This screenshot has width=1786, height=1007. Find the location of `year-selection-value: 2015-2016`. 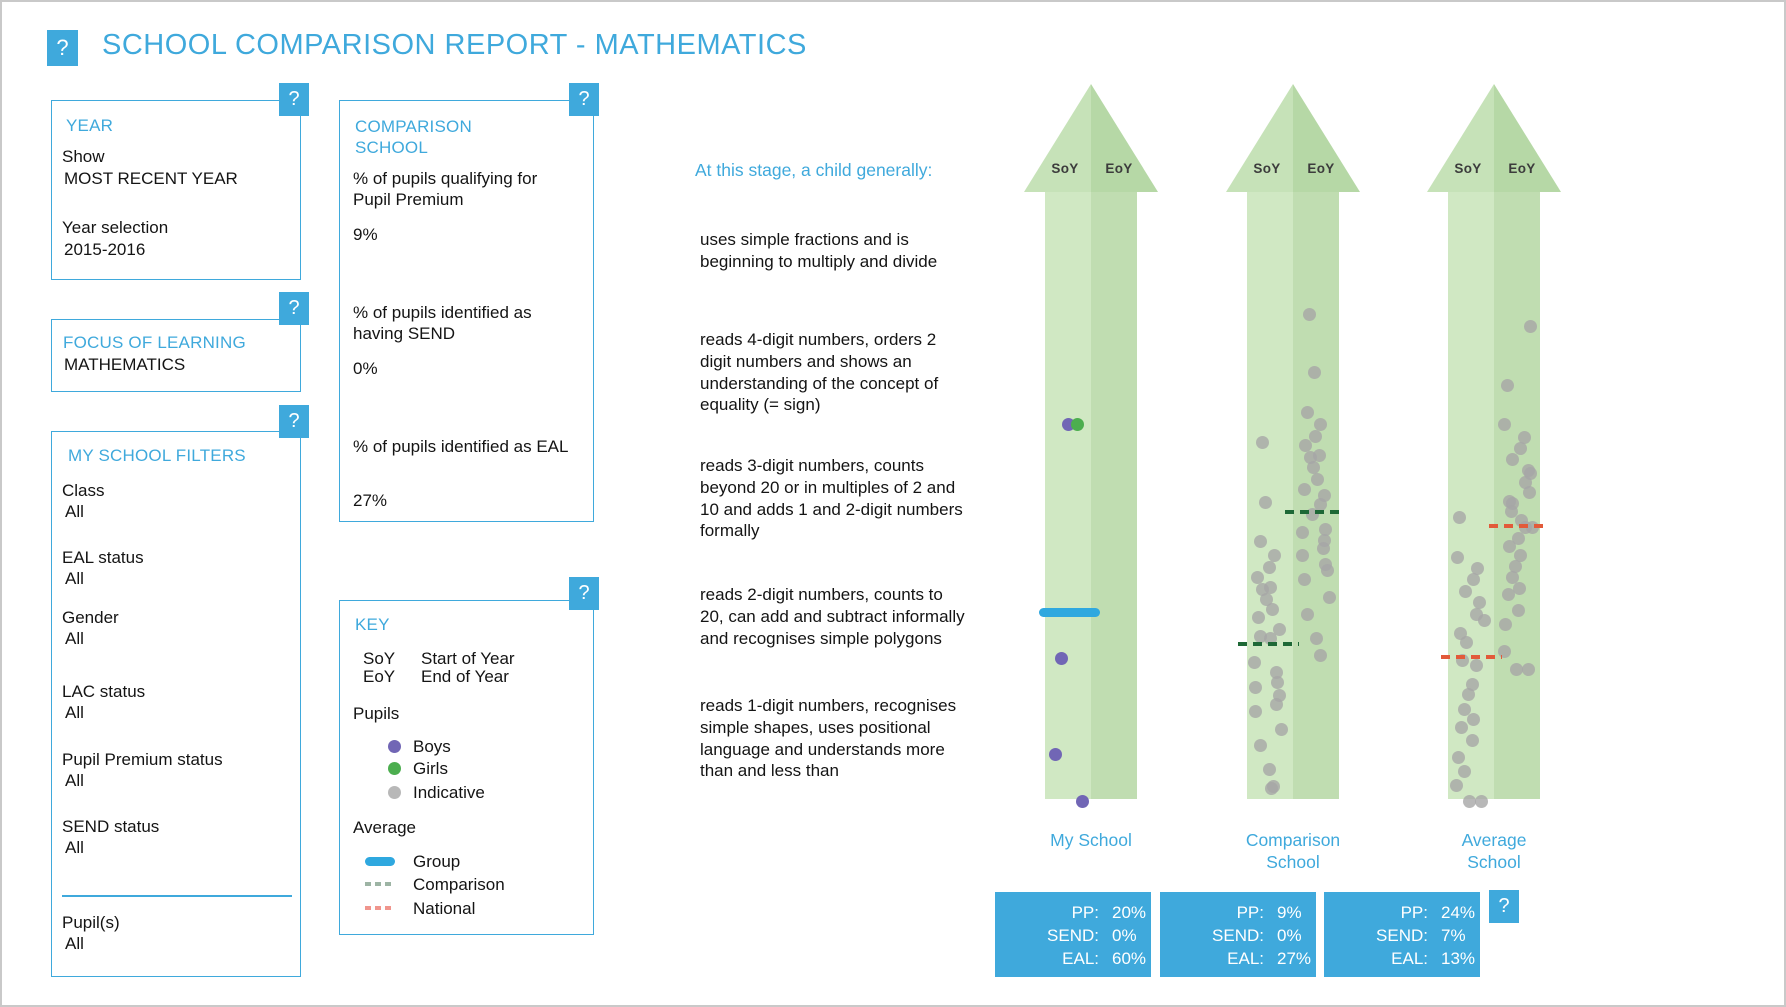

year-selection-value: 2015-2016 is located at coordinates (105, 249).